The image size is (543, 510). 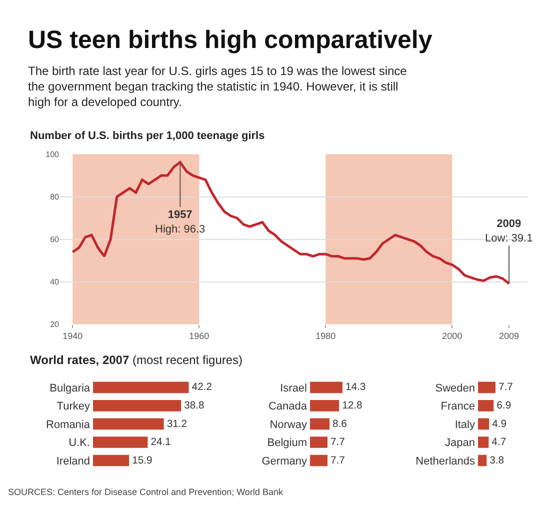 What do you see at coordinates (68, 424) in the screenshot?
I see `y-tick-label: Romania` at bounding box center [68, 424].